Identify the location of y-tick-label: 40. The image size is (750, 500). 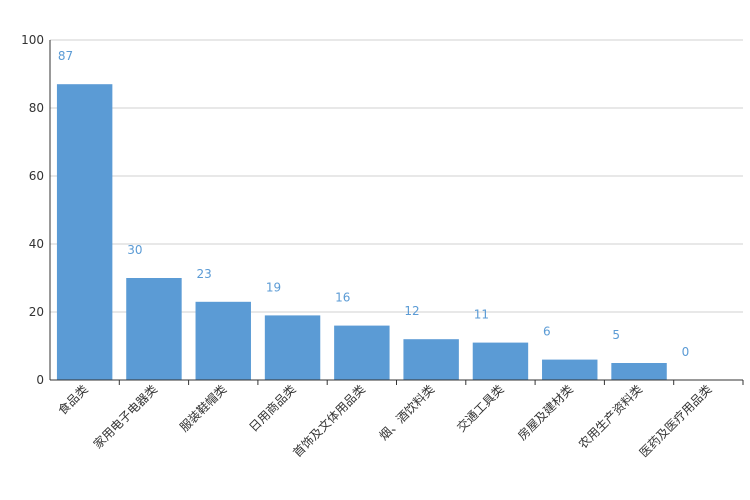
(36, 244).